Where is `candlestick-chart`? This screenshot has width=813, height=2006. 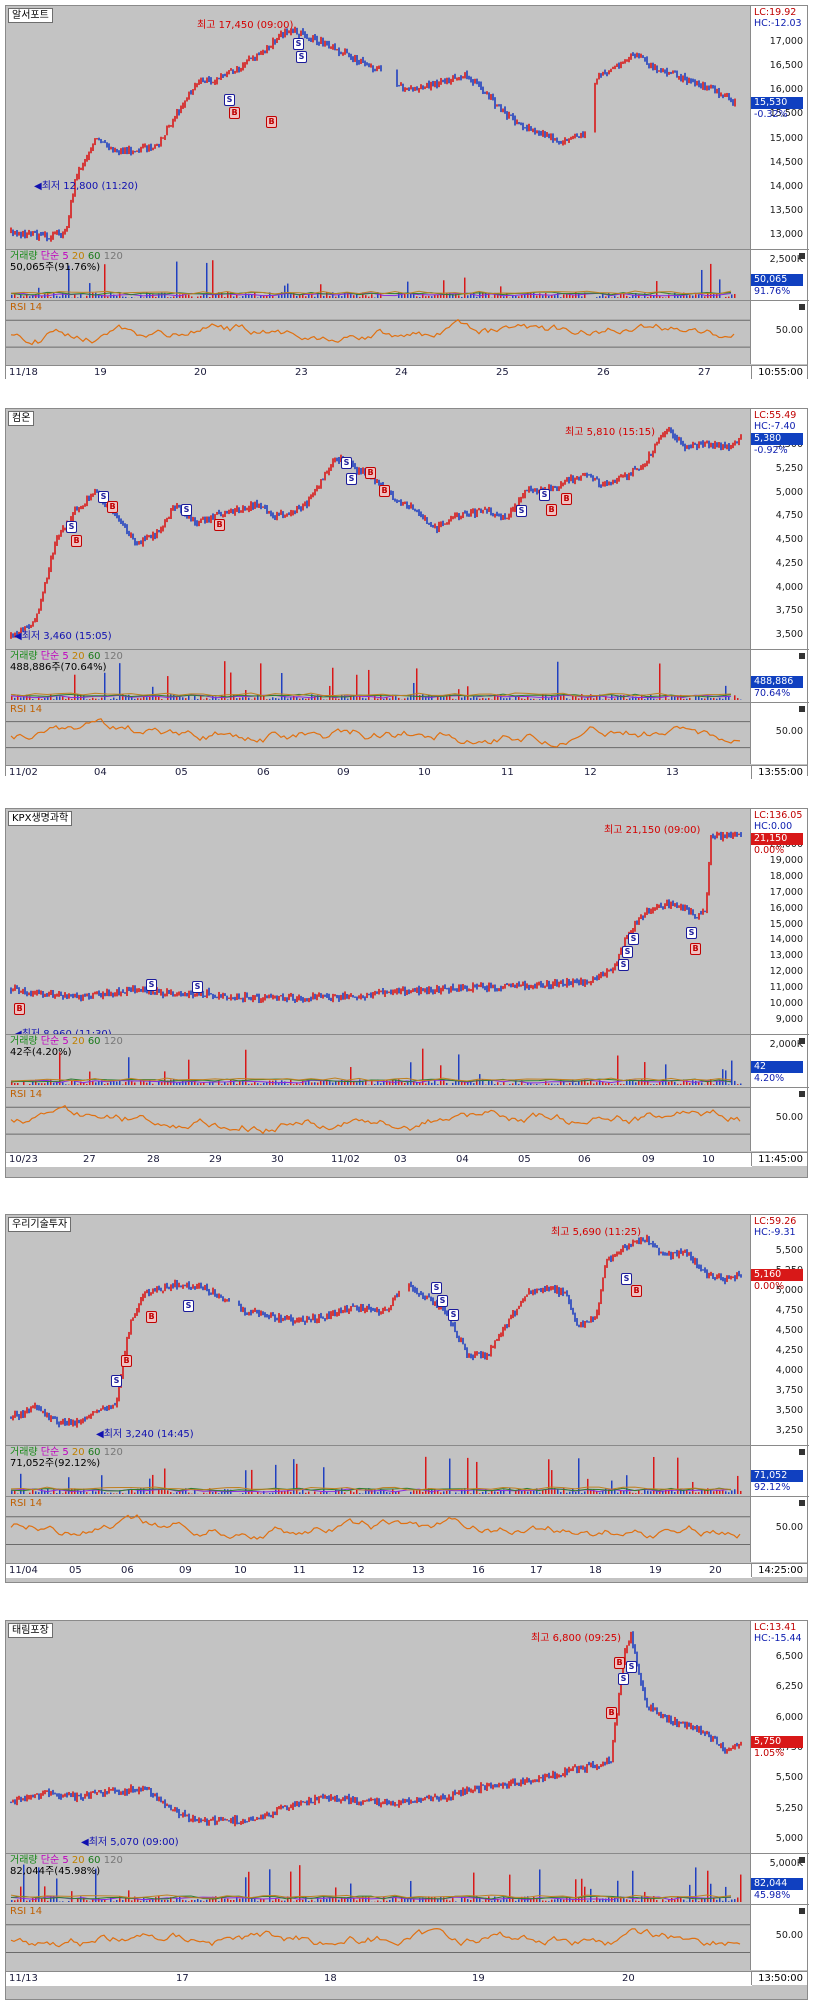 candlestick-chart is located at coordinates (376, 917).